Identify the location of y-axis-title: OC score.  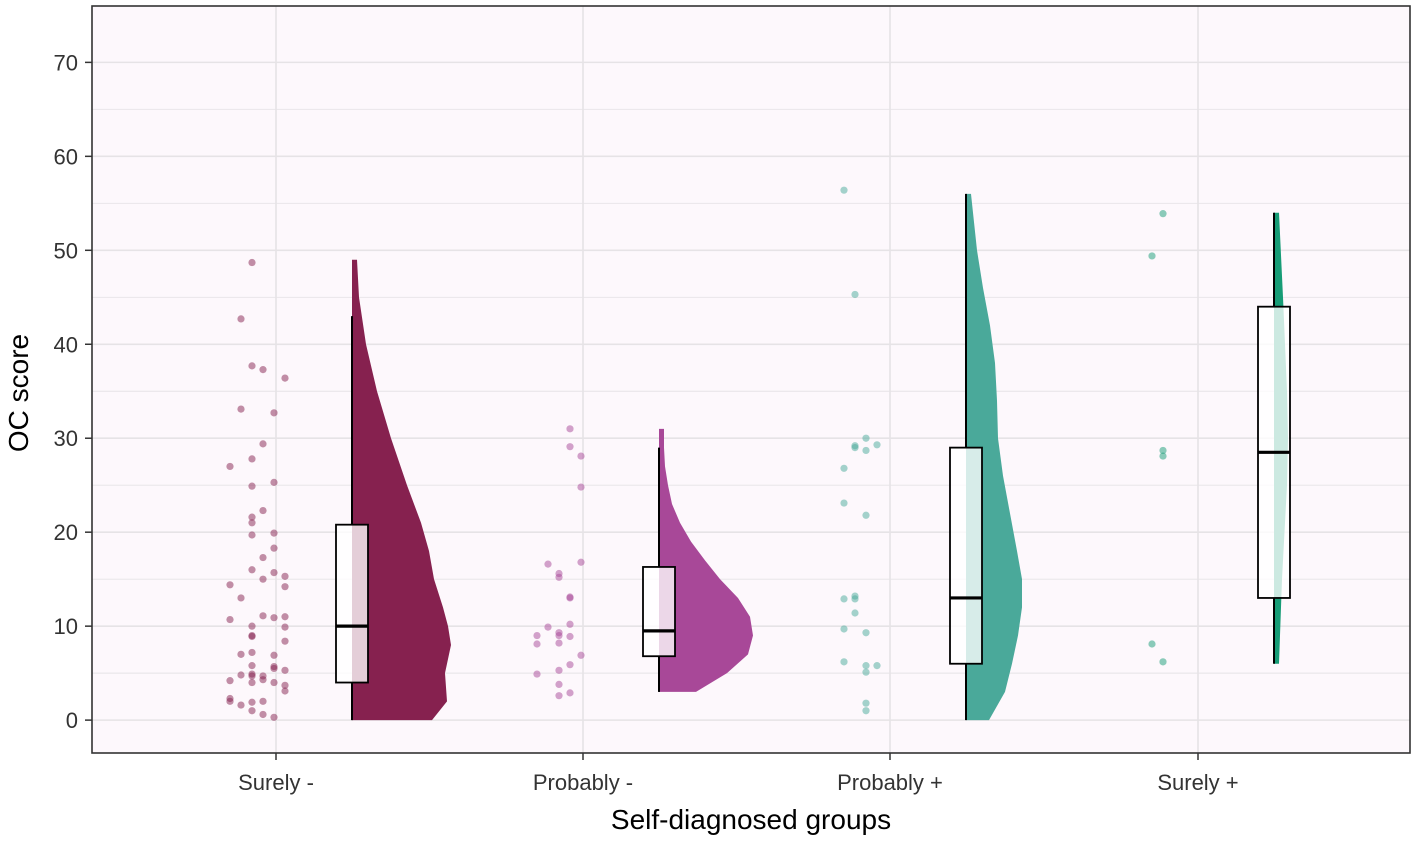
(18, 393).